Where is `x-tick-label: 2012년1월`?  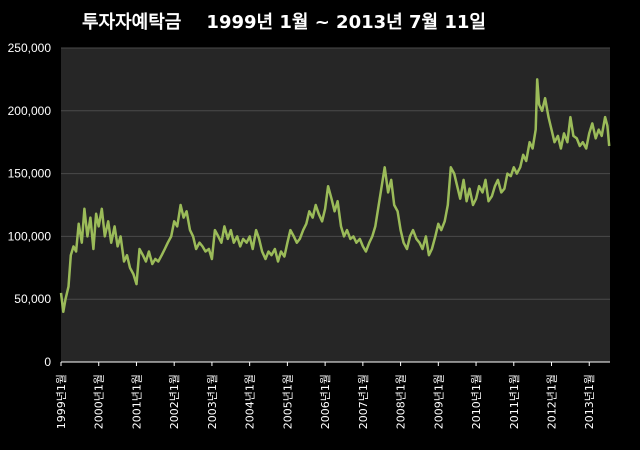
x-tick-label: 2012년1월 is located at coordinates (552, 401).